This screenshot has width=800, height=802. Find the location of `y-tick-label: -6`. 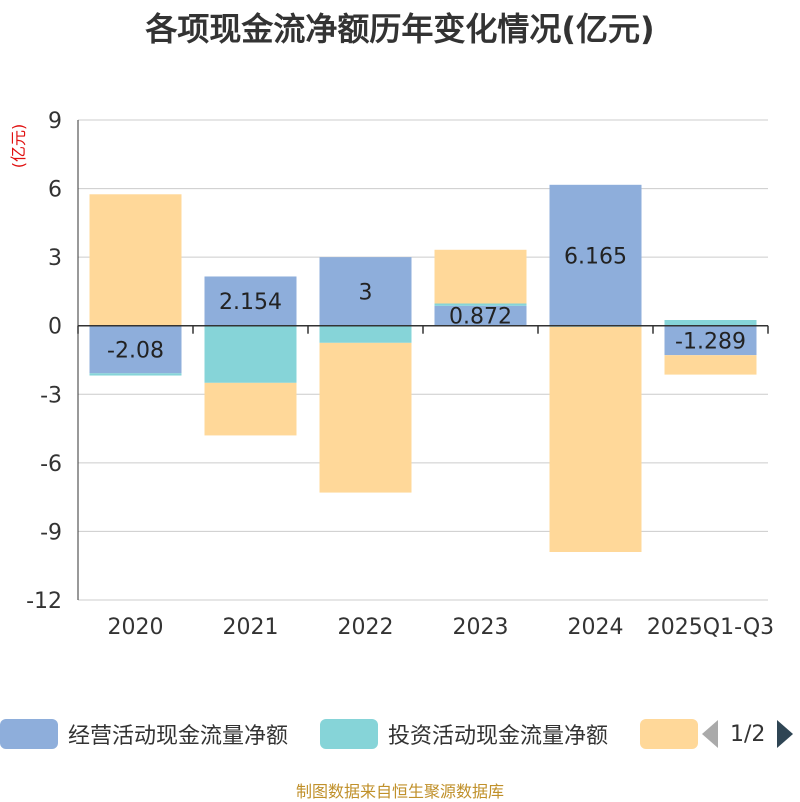

y-tick-label: -6 is located at coordinates (51, 464).